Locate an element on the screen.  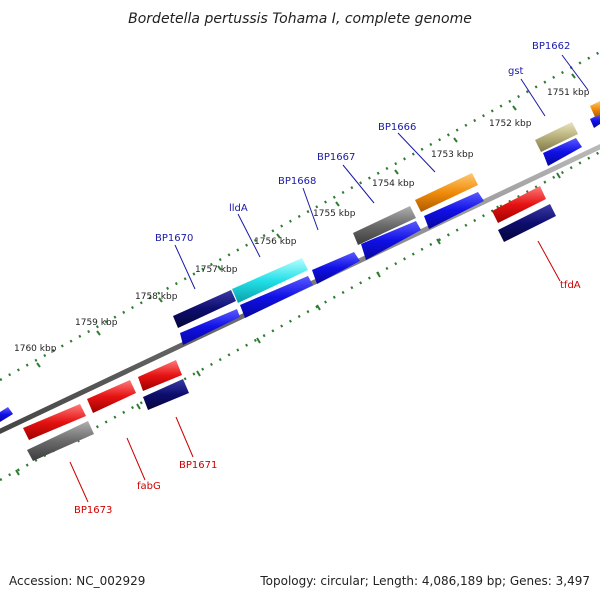
tick-label: 1755 kbp is located at coordinates (334, 214).